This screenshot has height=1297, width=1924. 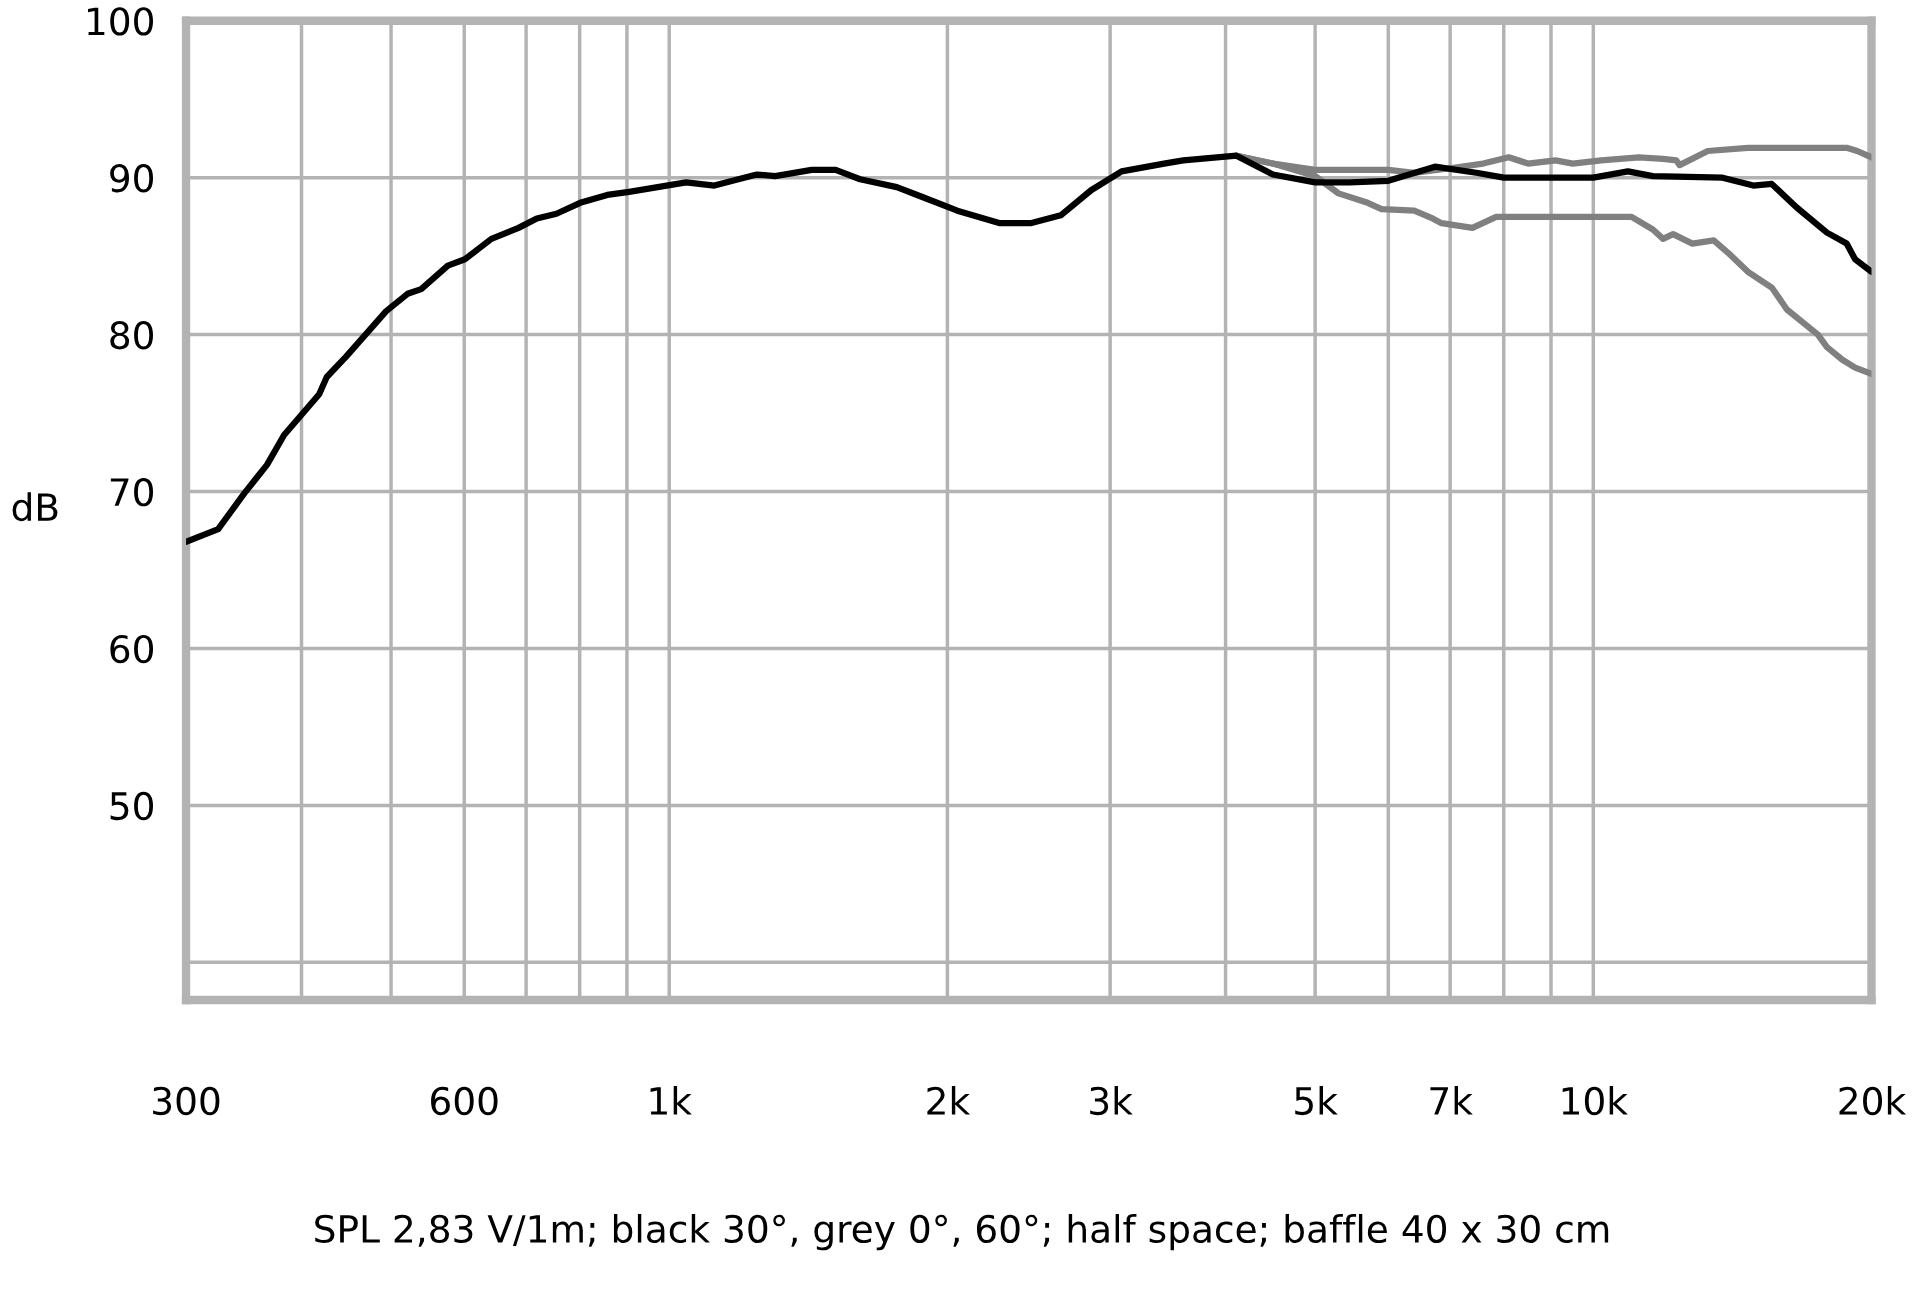 What do you see at coordinates (1451, 1100) in the screenshot?
I see `x-tick-label: 7k` at bounding box center [1451, 1100].